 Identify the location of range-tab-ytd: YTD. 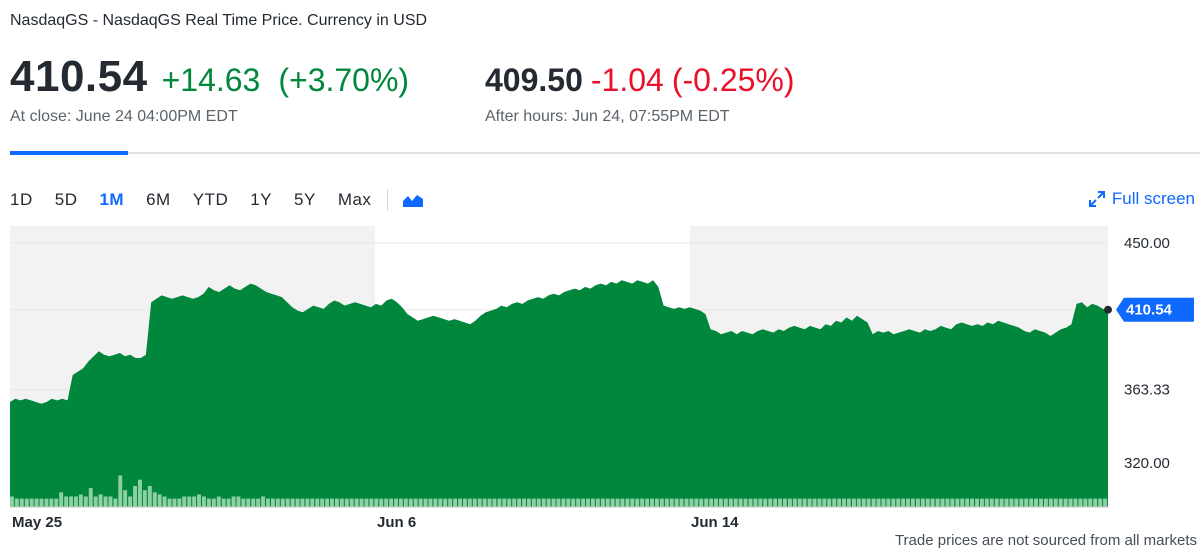
(210, 199).